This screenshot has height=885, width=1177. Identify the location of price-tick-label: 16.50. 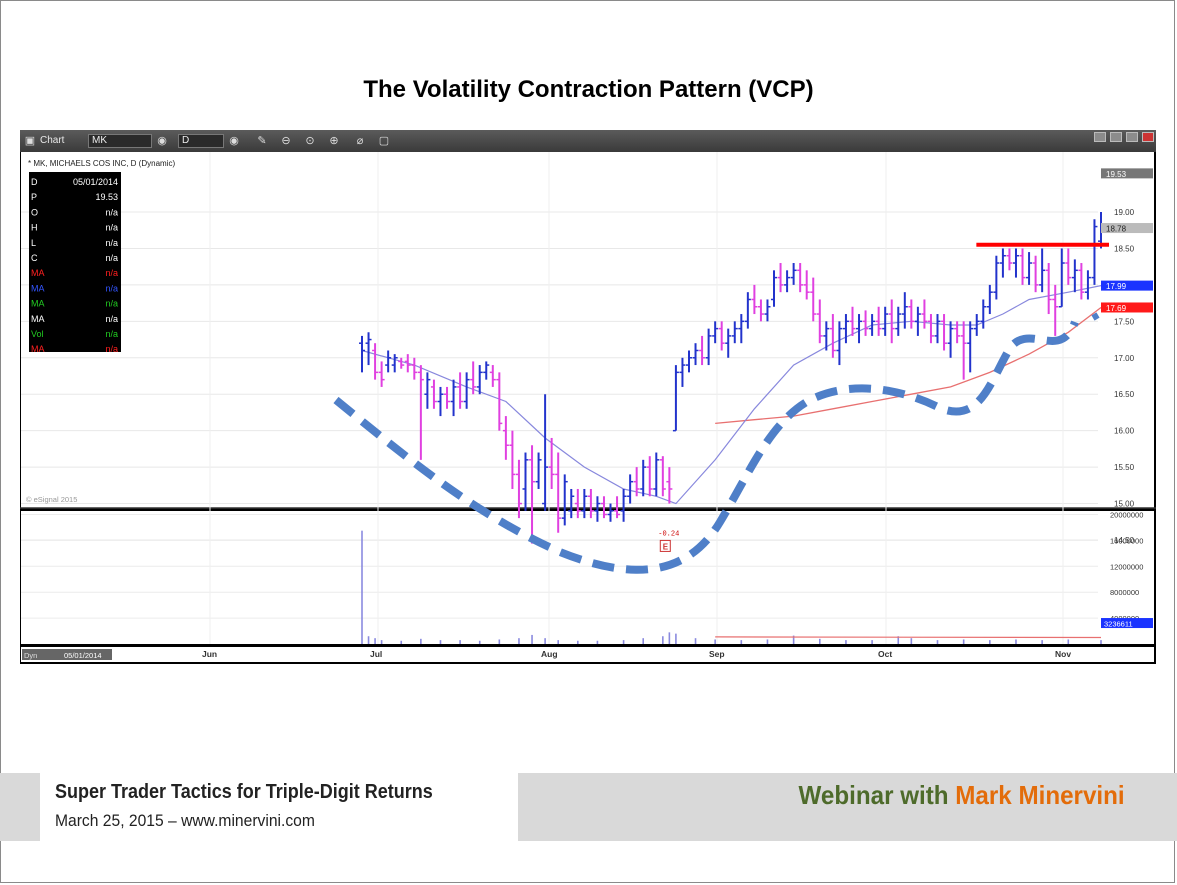
(1124, 394).